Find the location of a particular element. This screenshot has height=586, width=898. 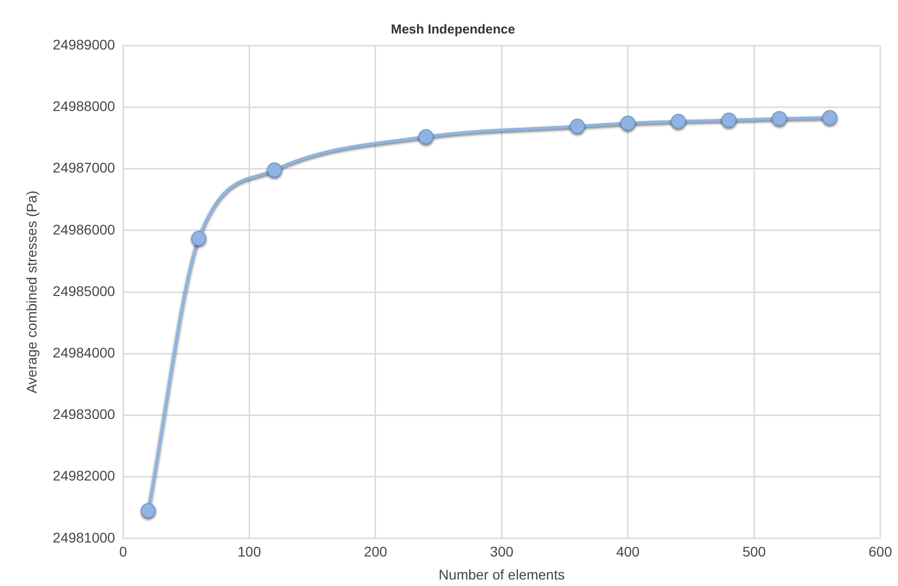

x-tick-label: 500 is located at coordinates (754, 552).